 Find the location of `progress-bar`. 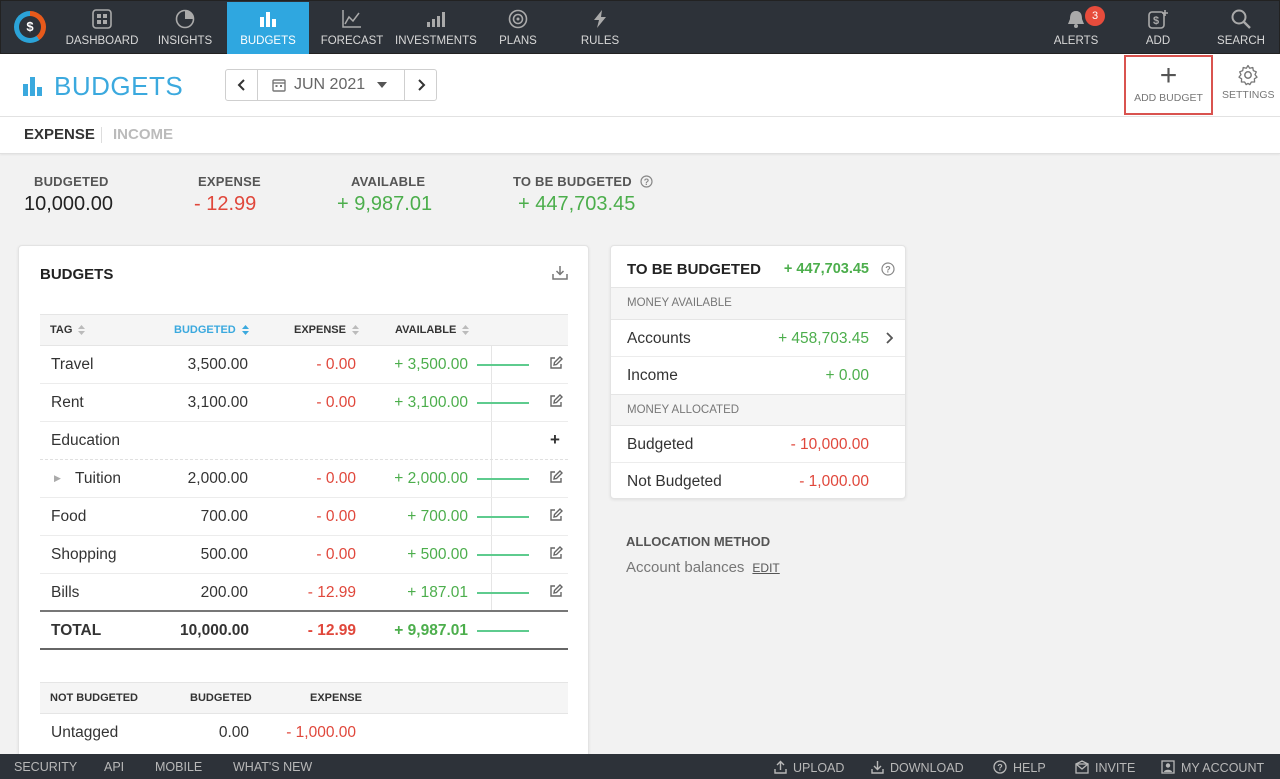

progress-bar is located at coordinates (503, 555).